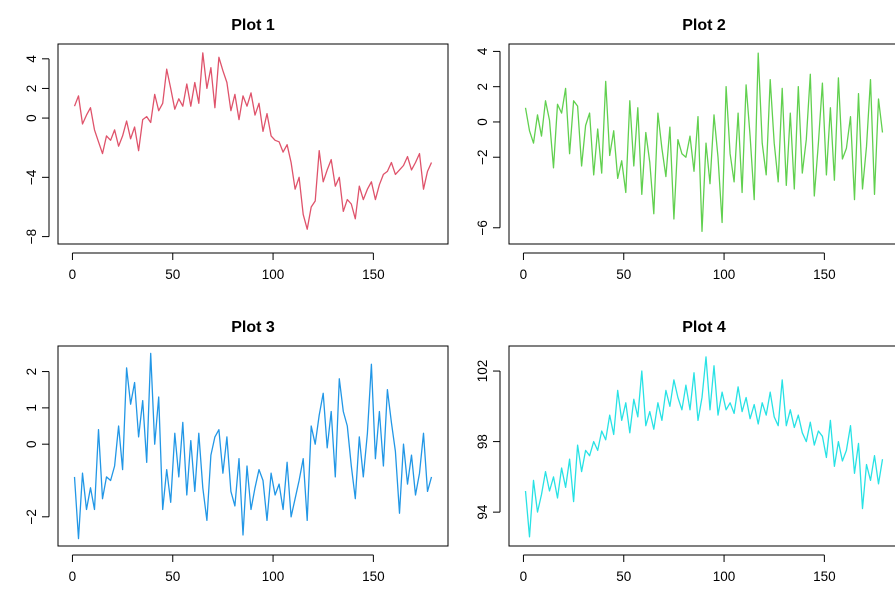 This screenshot has height=599, width=895. Describe the element at coordinates (31, 59) in the screenshot. I see `plot-1-y-tick-label: 4` at that location.